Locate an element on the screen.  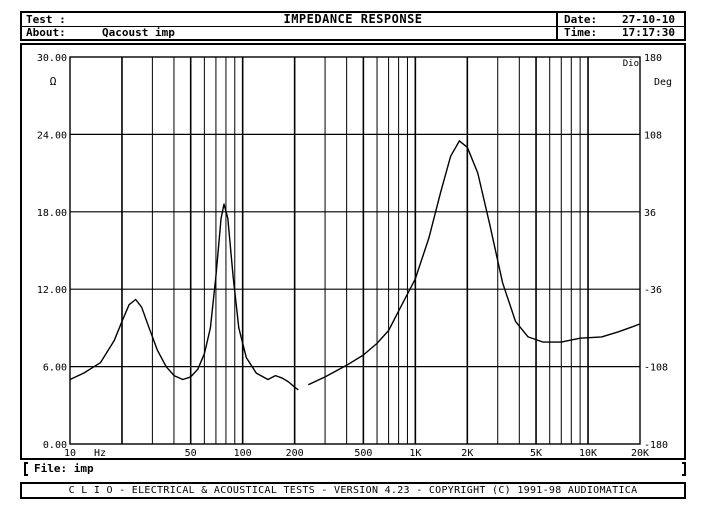
date-value: 27-10-10 is located at coordinates (648, 19).